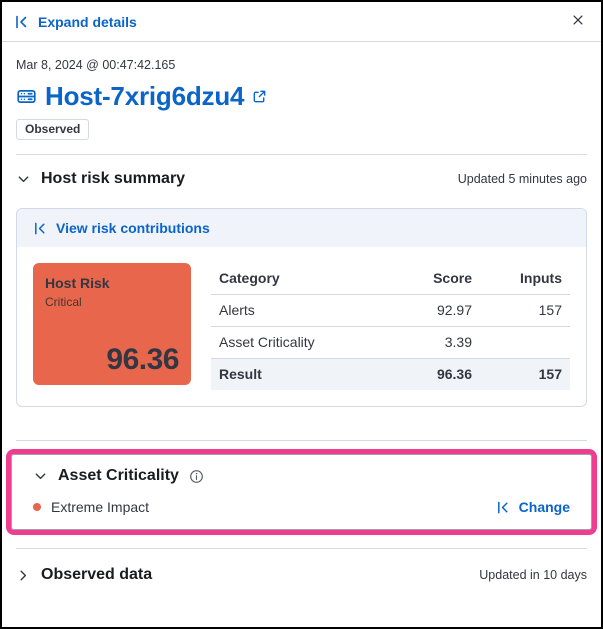  I want to click on observed-data-title: Observed data, so click(97, 574).